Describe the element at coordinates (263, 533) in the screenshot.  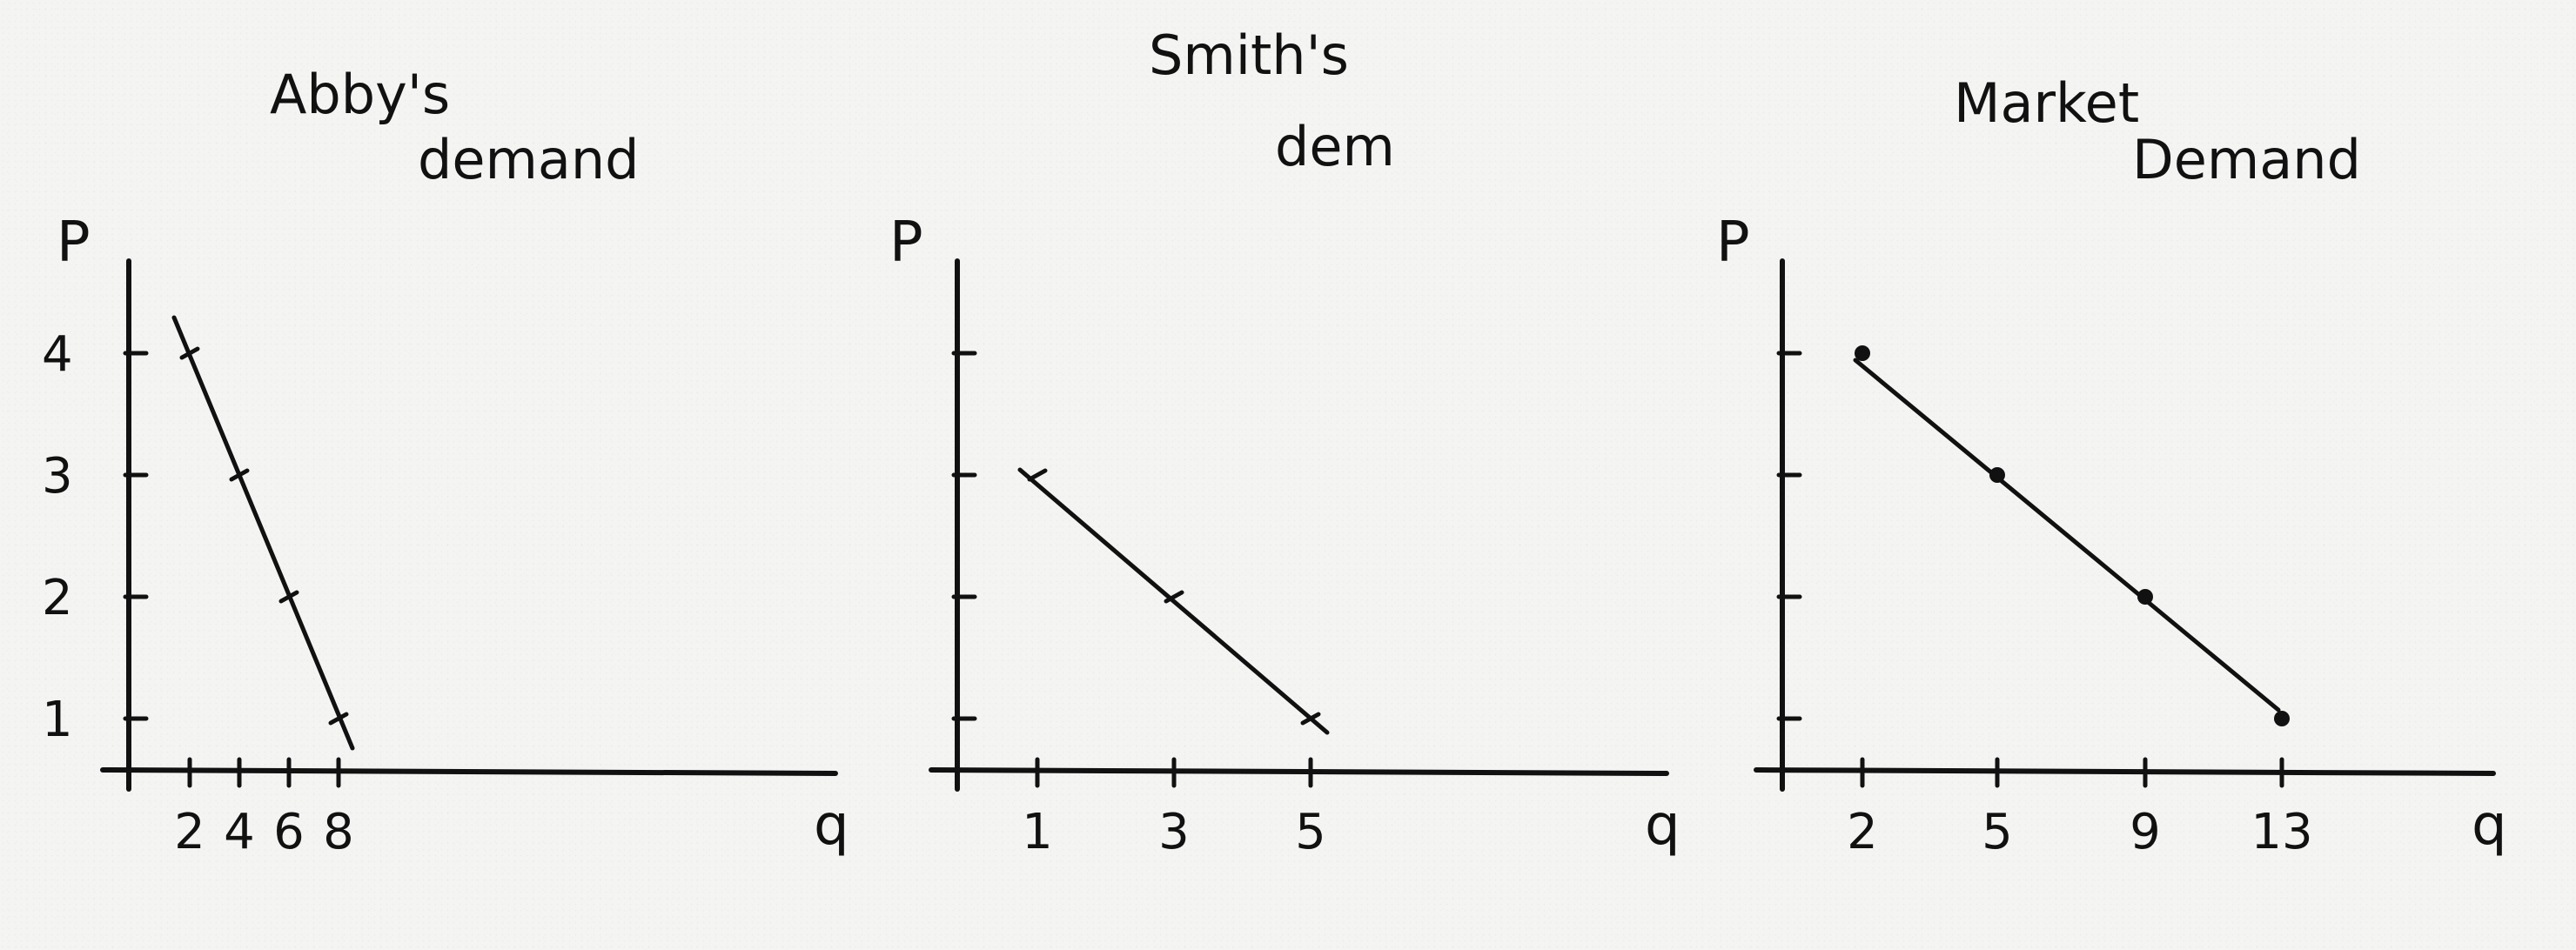
I see `abby-demand-line` at that location.